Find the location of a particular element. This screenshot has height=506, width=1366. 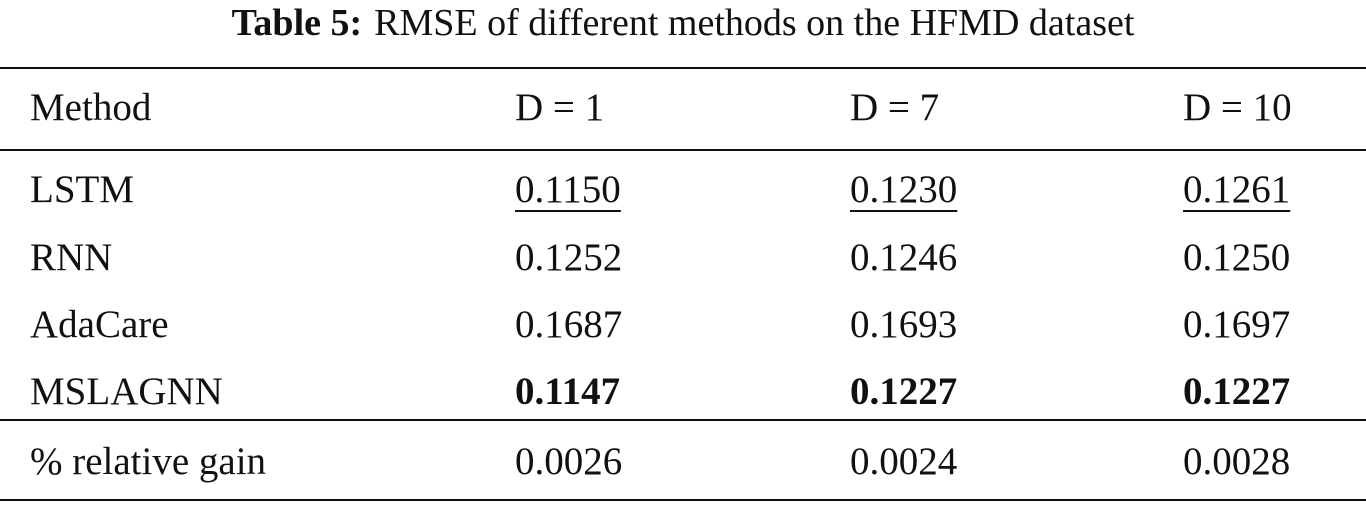

table-cell: 0.1150 is located at coordinates (568, 189).